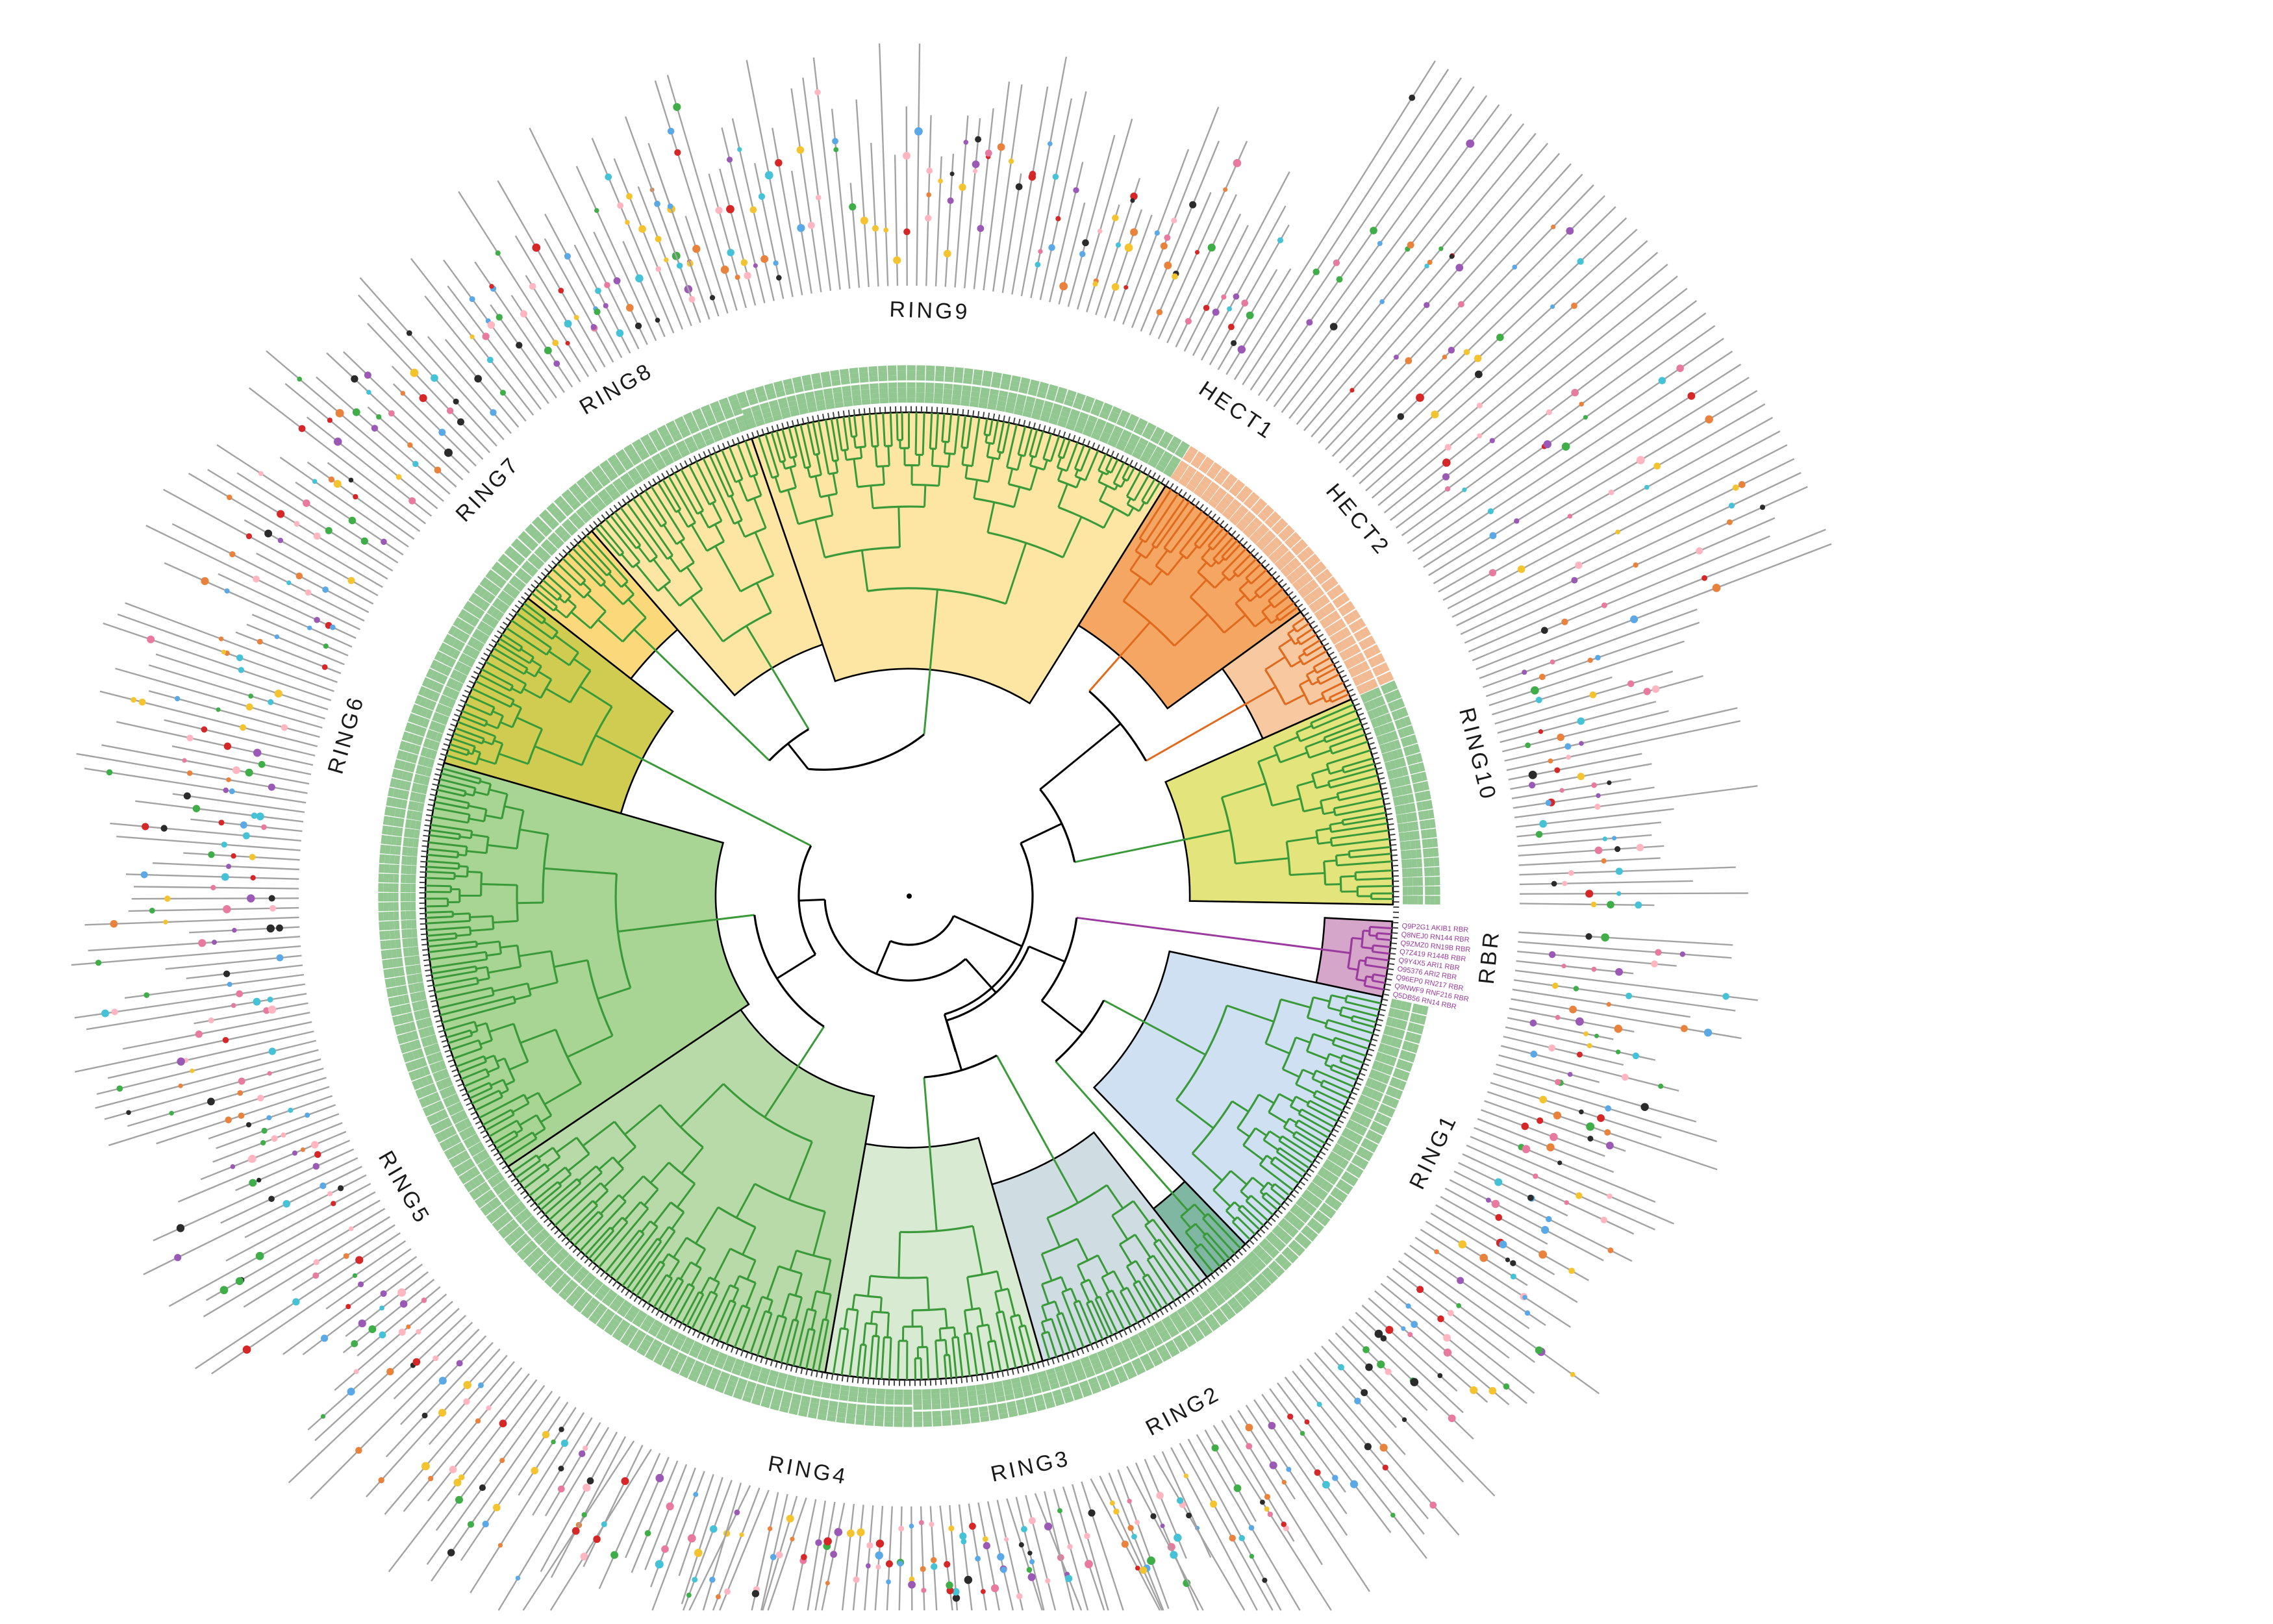 The height and width of the screenshot is (1624, 2273). Describe the element at coordinates (1237, 411) in the screenshot. I see `clade-label-hect1: HECT1` at that location.